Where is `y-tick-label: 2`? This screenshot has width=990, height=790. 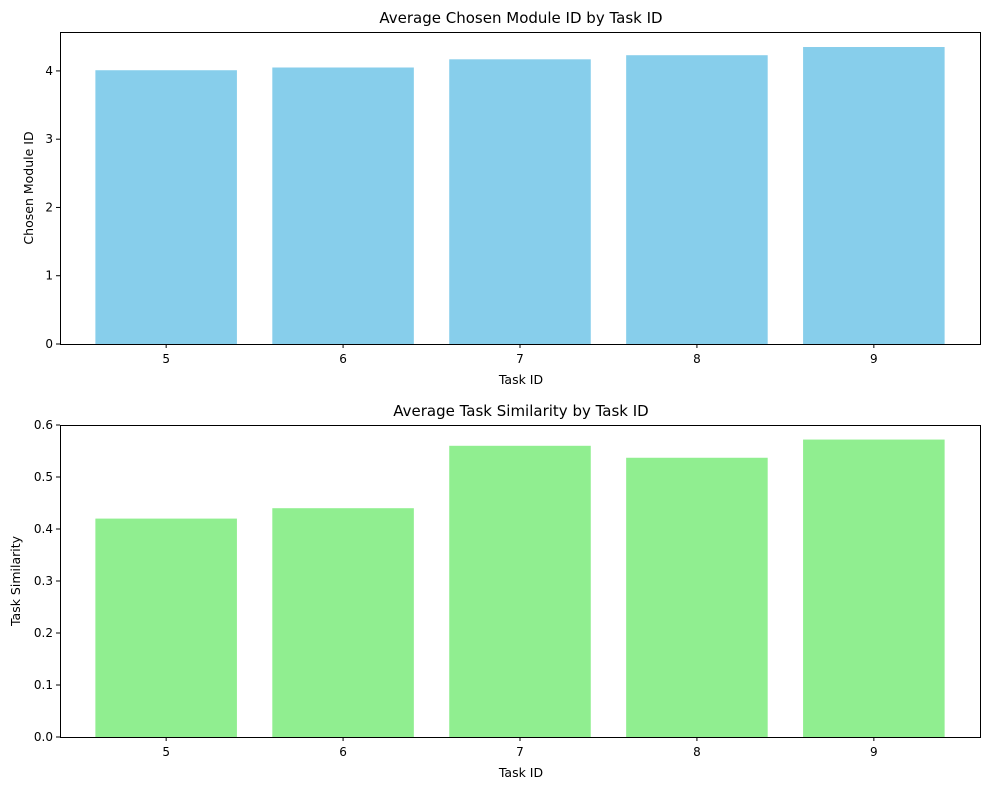
y-tick-label: 2 is located at coordinates (49, 207).